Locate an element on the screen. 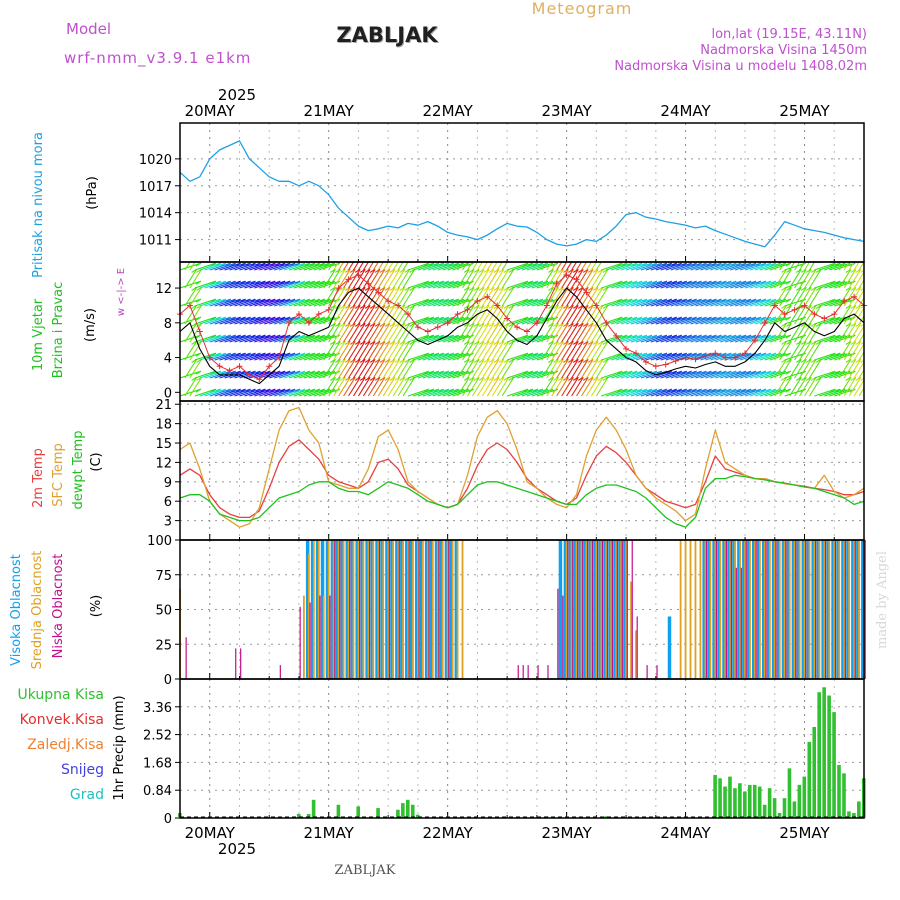  wind-unit: (m/s) is located at coordinates (90, 325).